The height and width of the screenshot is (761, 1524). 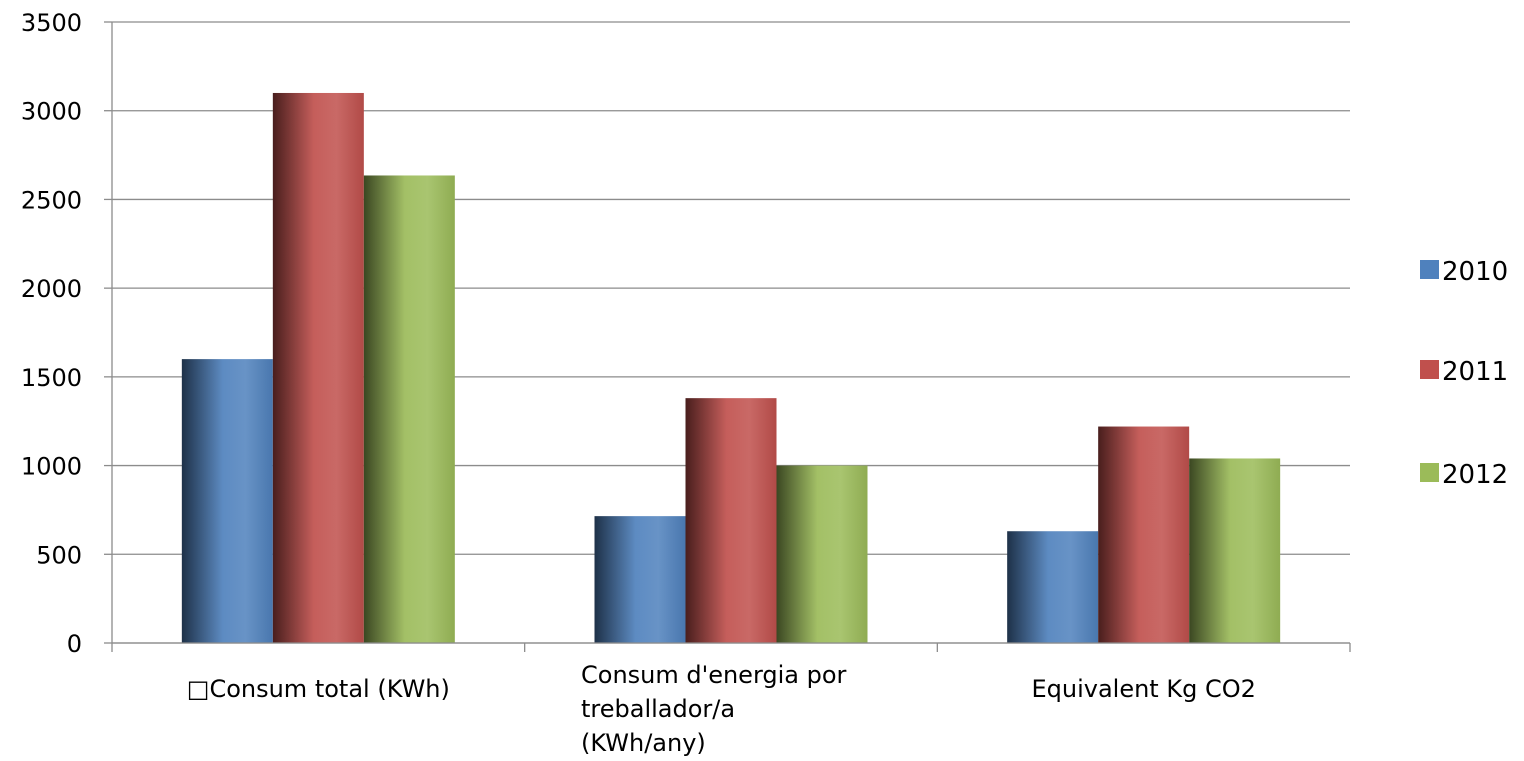 I want to click on y-tick-label: 2000, so click(x=51, y=289).